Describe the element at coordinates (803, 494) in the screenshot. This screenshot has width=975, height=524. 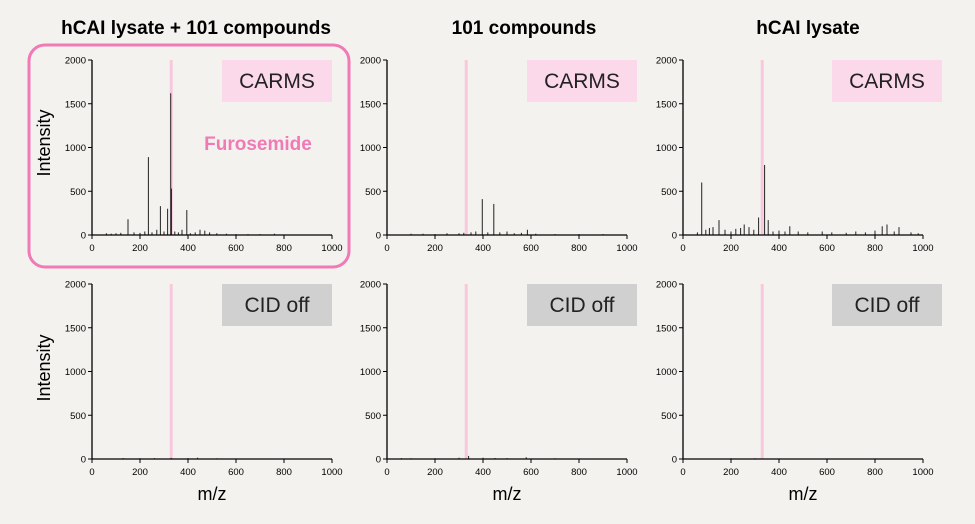
I see `x-axis-label-col-3: m/z` at that location.